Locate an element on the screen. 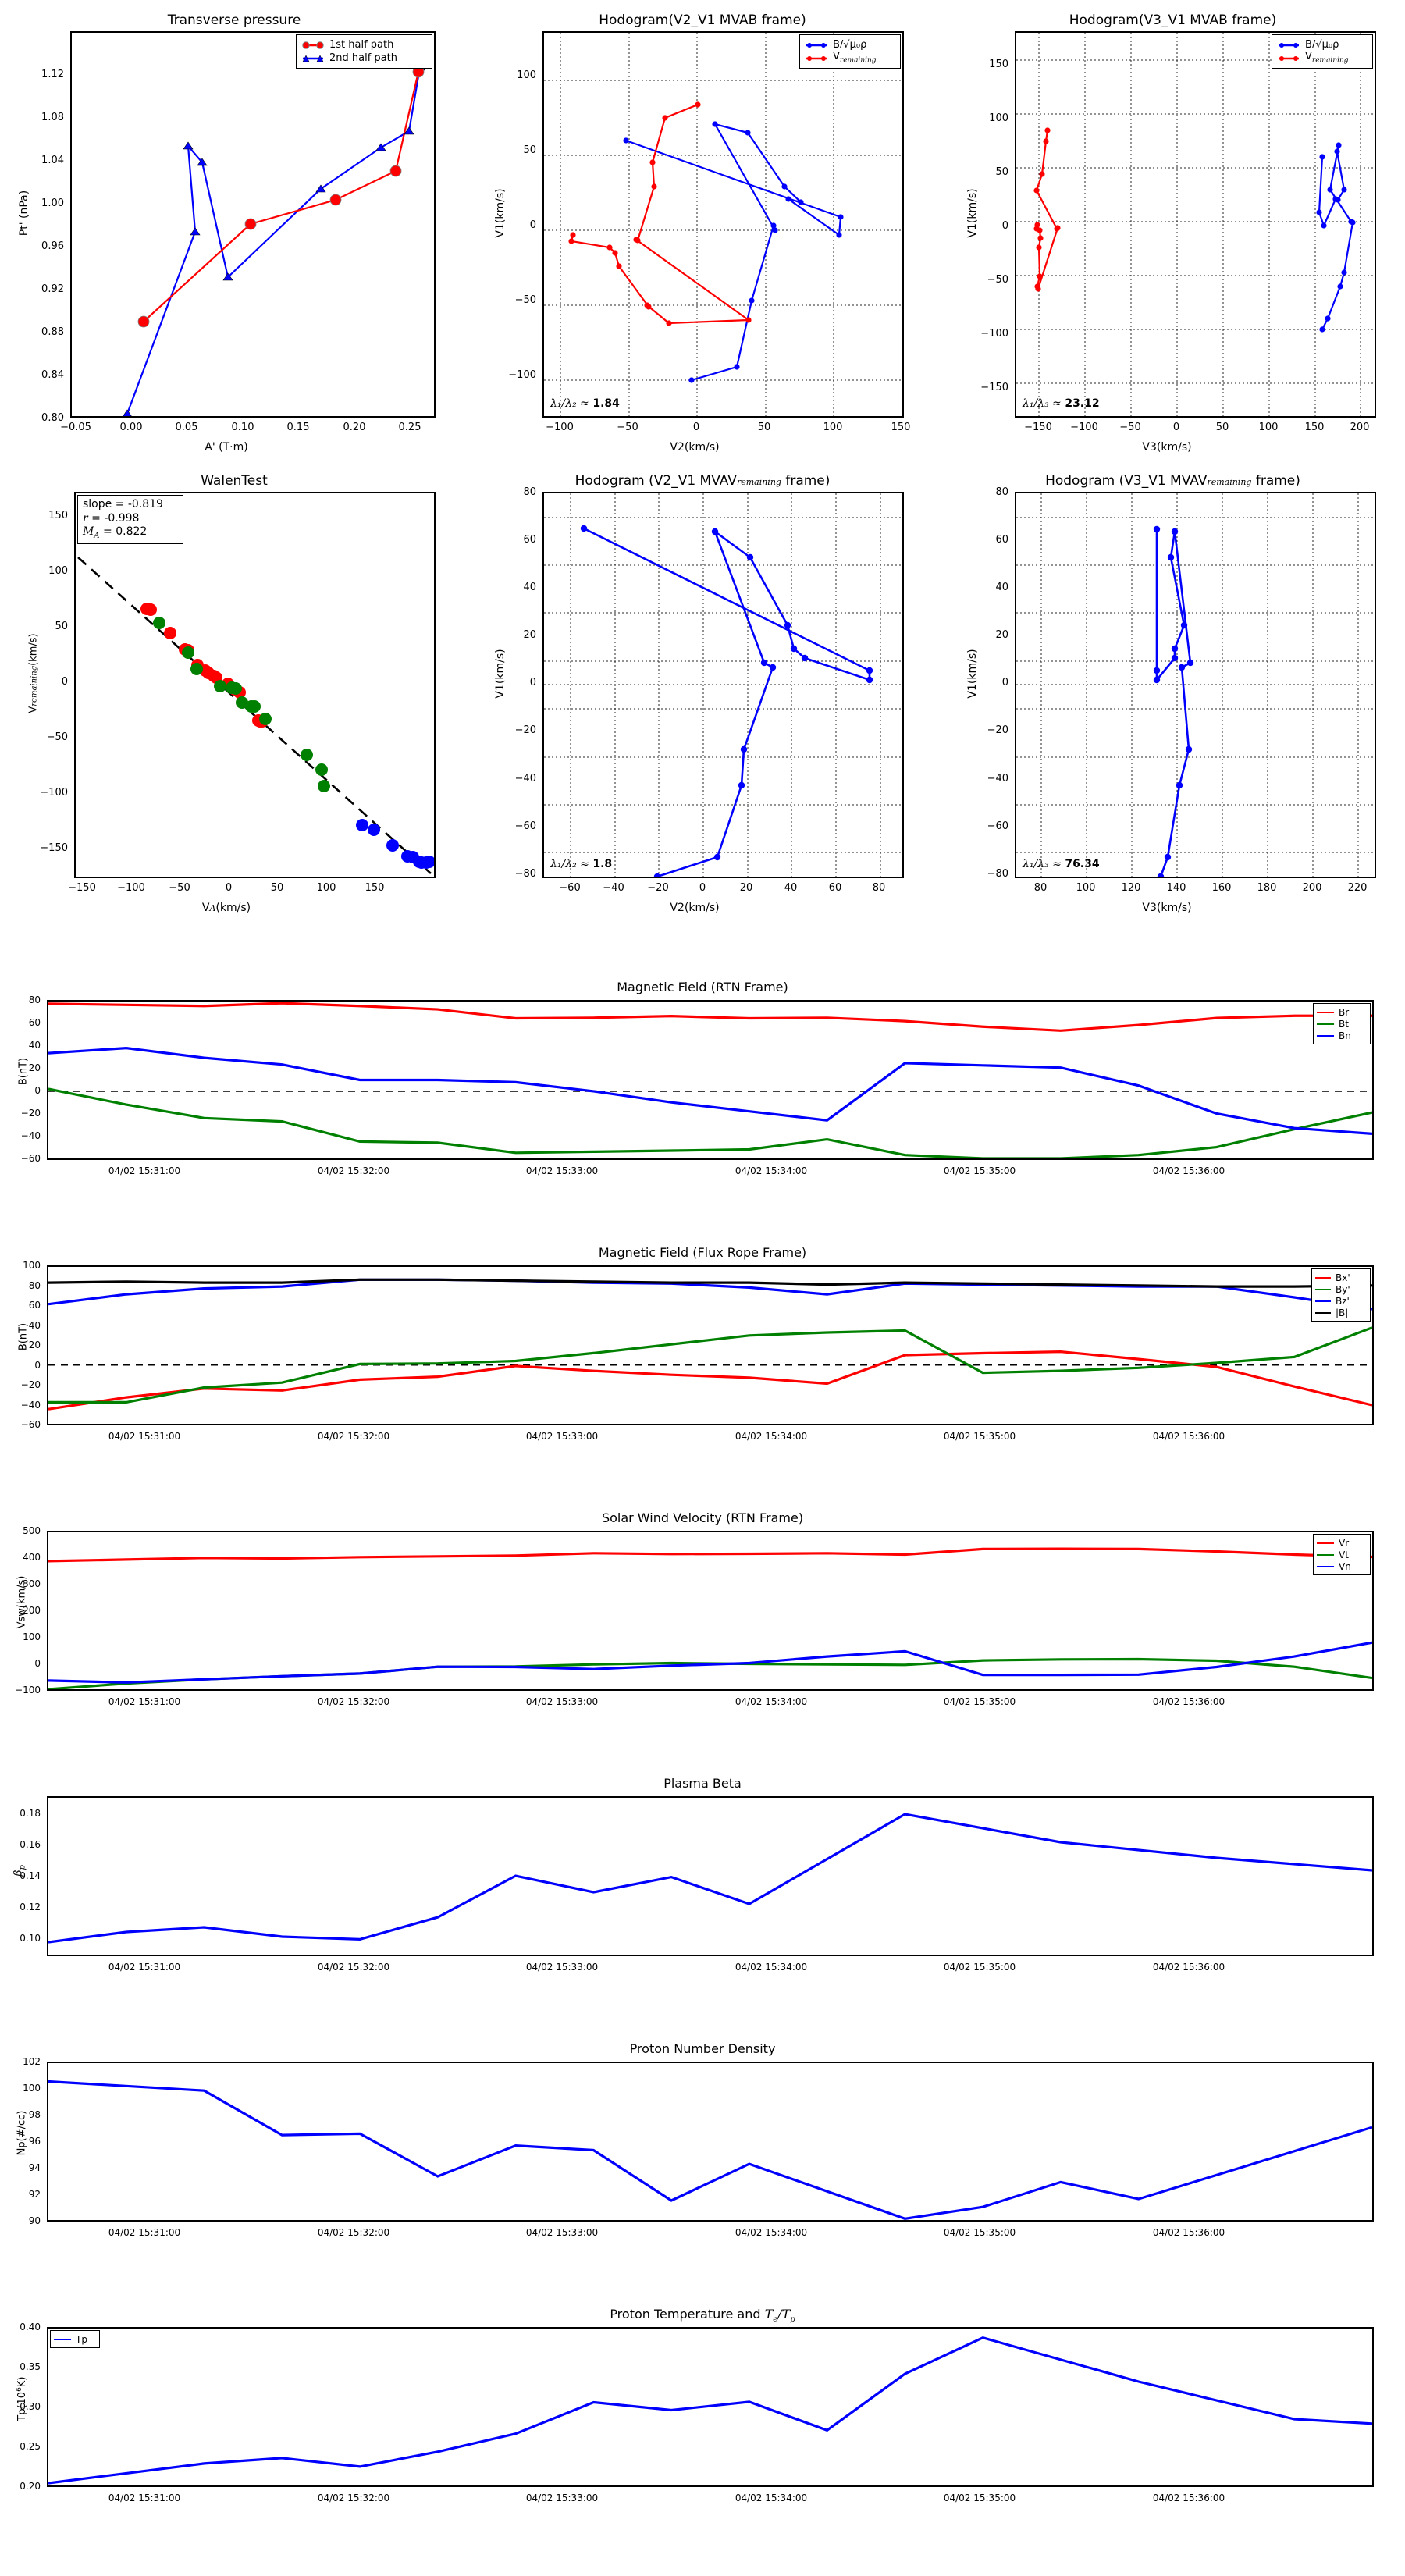  legend-label: Bt is located at coordinates (1344, 1024).